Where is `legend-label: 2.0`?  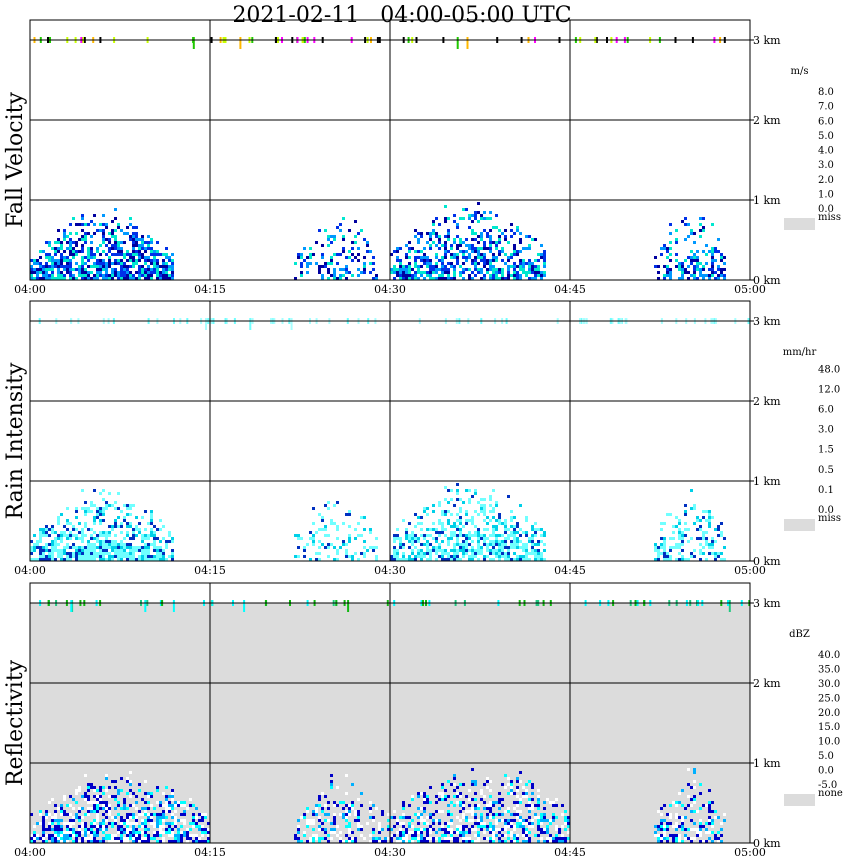
legend-label: 2.0 is located at coordinates (826, 180).